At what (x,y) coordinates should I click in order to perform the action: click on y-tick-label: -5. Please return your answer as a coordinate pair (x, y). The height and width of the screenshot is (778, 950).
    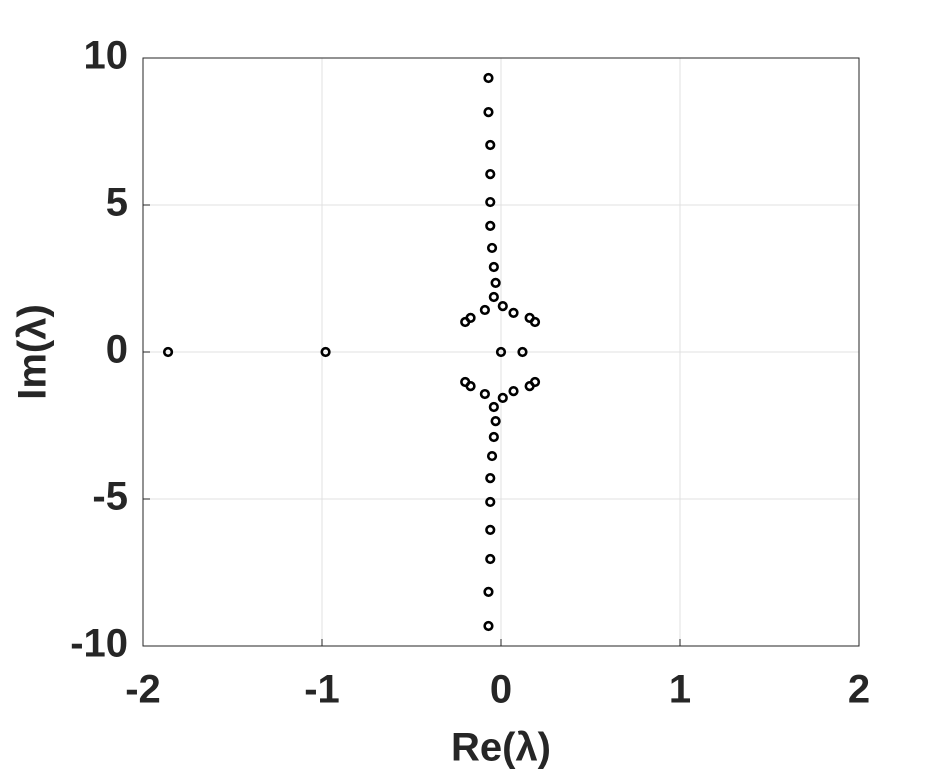
    Looking at the image, I should click on (110, 497).